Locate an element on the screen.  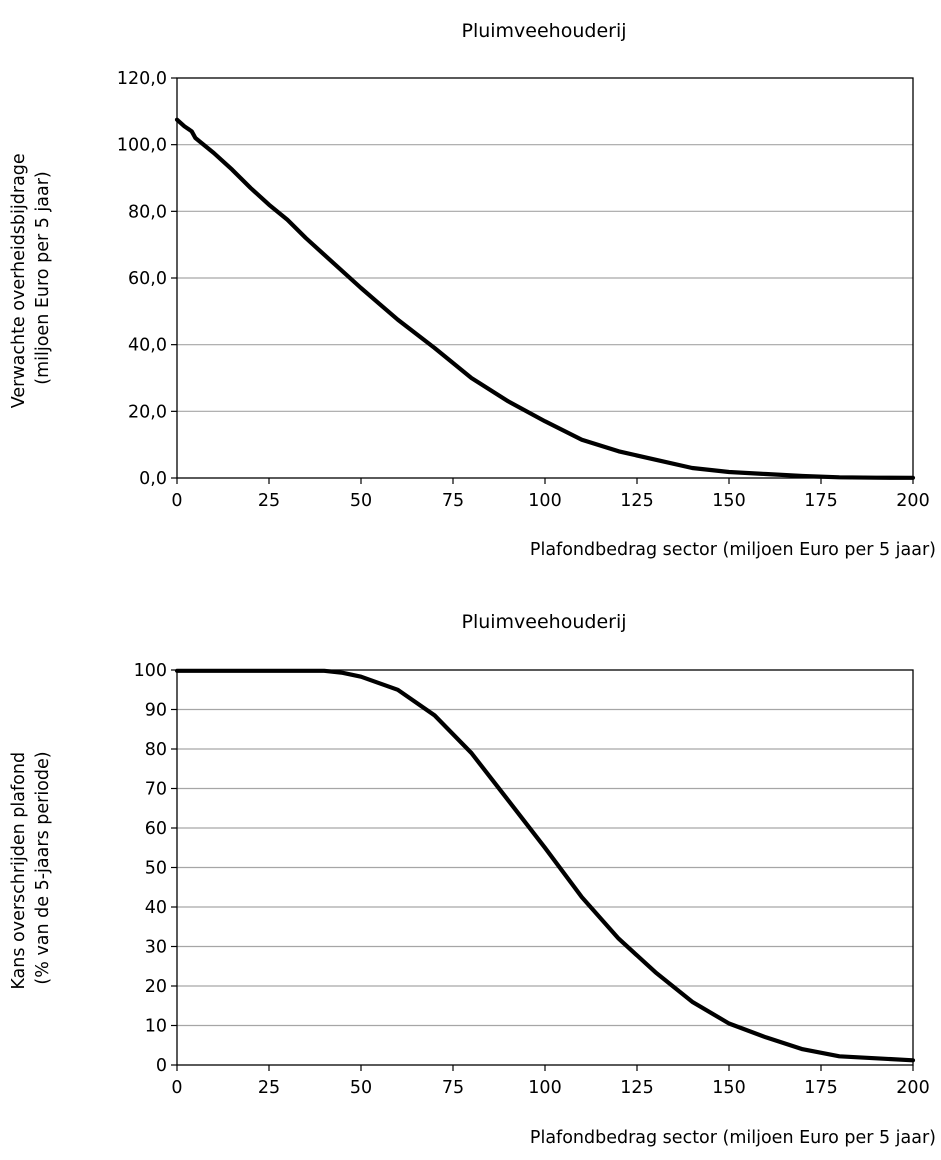
y-tick-label: 100 is located at coordinates (150, 671).